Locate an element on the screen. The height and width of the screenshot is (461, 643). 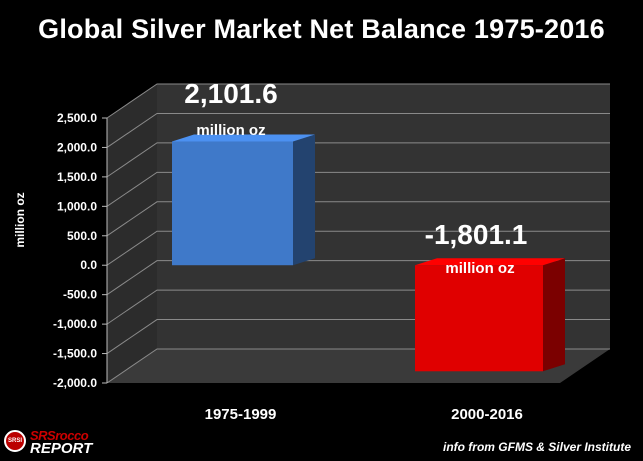
y-tick-label: -500.0 is located at coordinates (80, 295).